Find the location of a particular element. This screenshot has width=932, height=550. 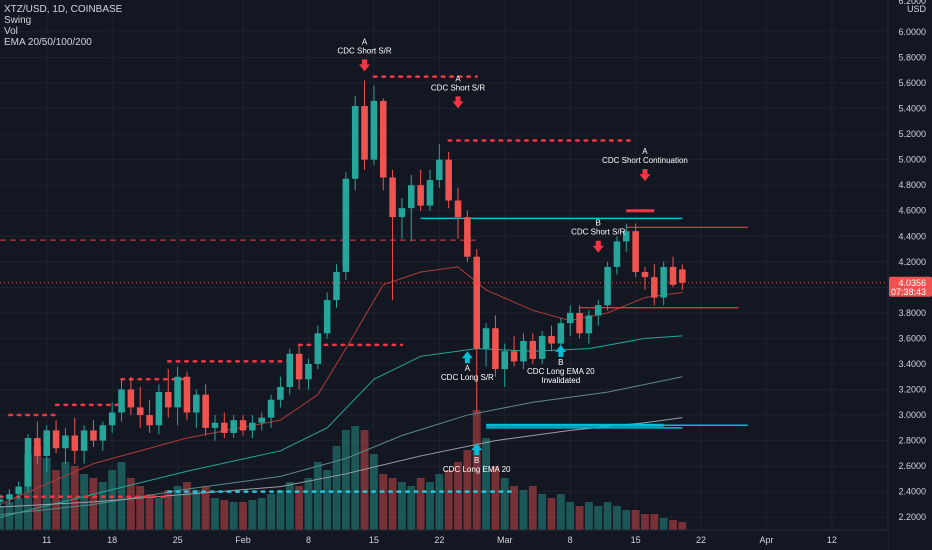

price-tick-top: 6.2000 is located at coordinates (912, 3).